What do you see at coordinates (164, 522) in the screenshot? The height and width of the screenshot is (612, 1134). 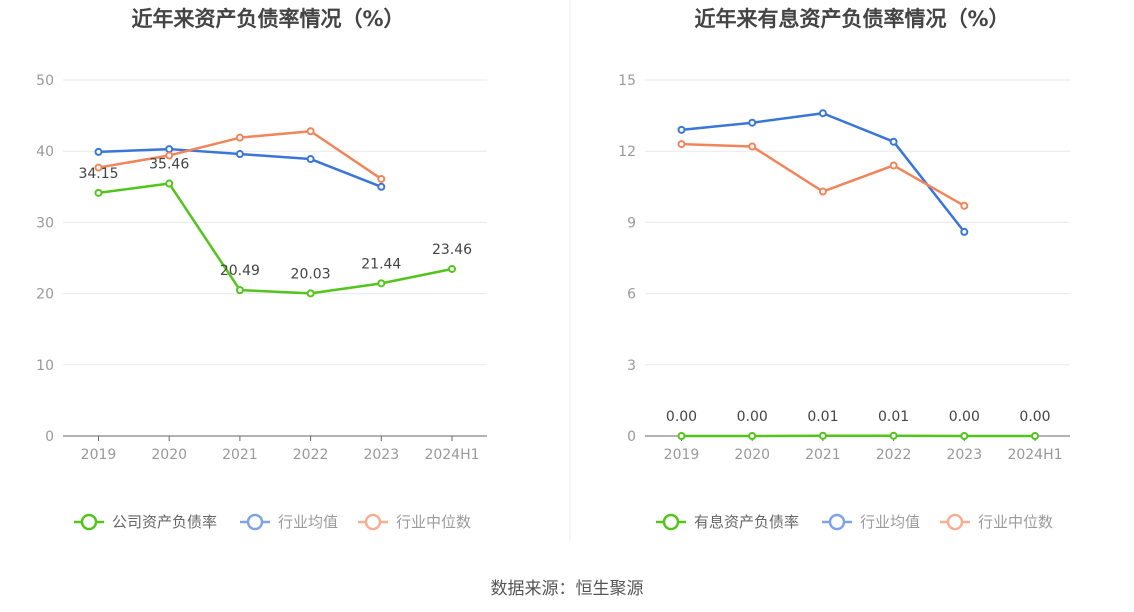 I see `legend-label: 公司资产负债率` at bounding box center [164, 522].